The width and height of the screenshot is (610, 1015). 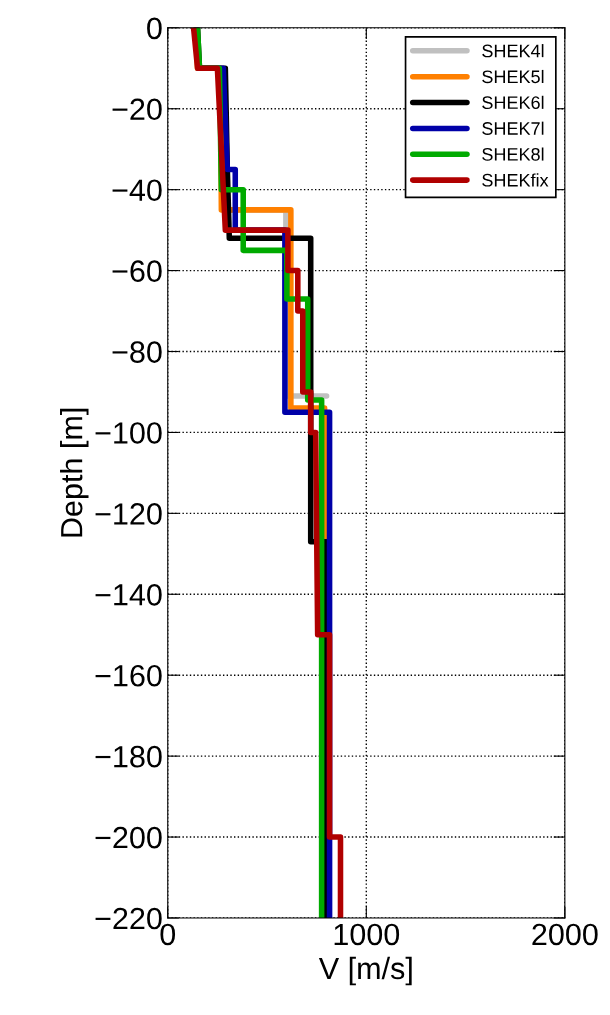 What do you see at coordinates (154, 28) in the screenshot?
I see `y-tick-label: 0` at bounding box center [154, 28].